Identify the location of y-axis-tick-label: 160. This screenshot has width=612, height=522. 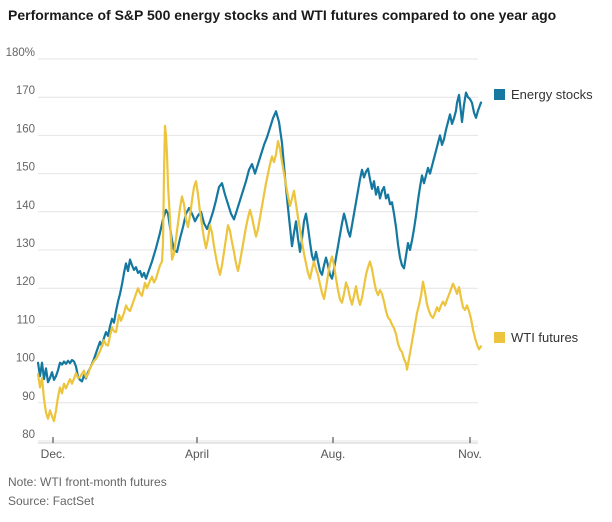
(25, 129).